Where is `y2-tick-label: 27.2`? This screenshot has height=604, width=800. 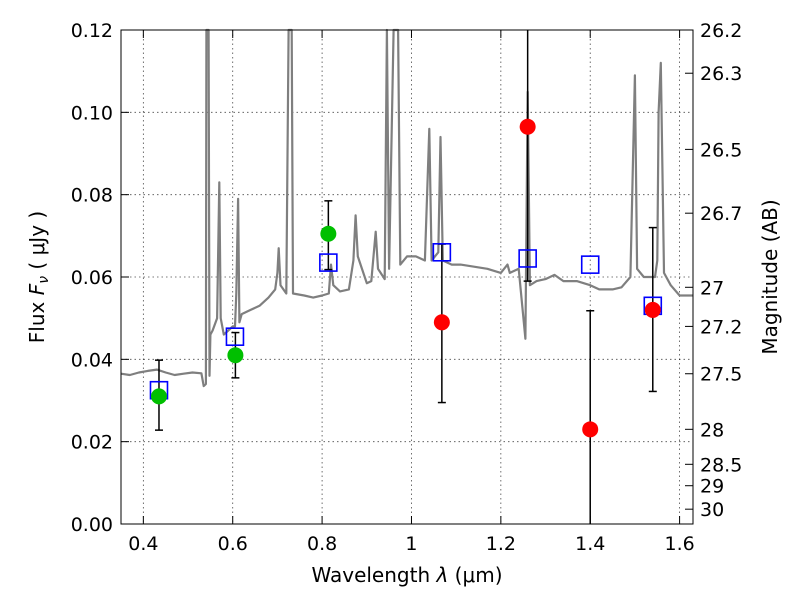
y2-tick-label: 27.2 is located at coordinates (721, 327).